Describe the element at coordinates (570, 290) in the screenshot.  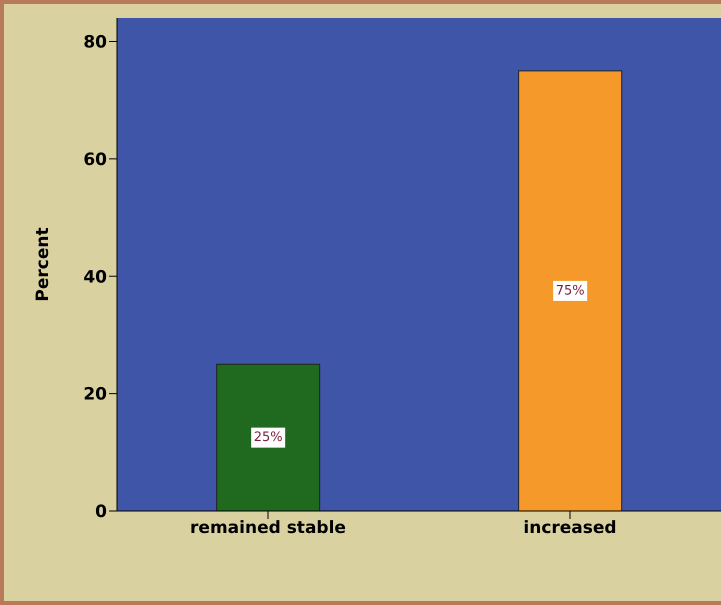
I see `data-label: 75%` at that location.